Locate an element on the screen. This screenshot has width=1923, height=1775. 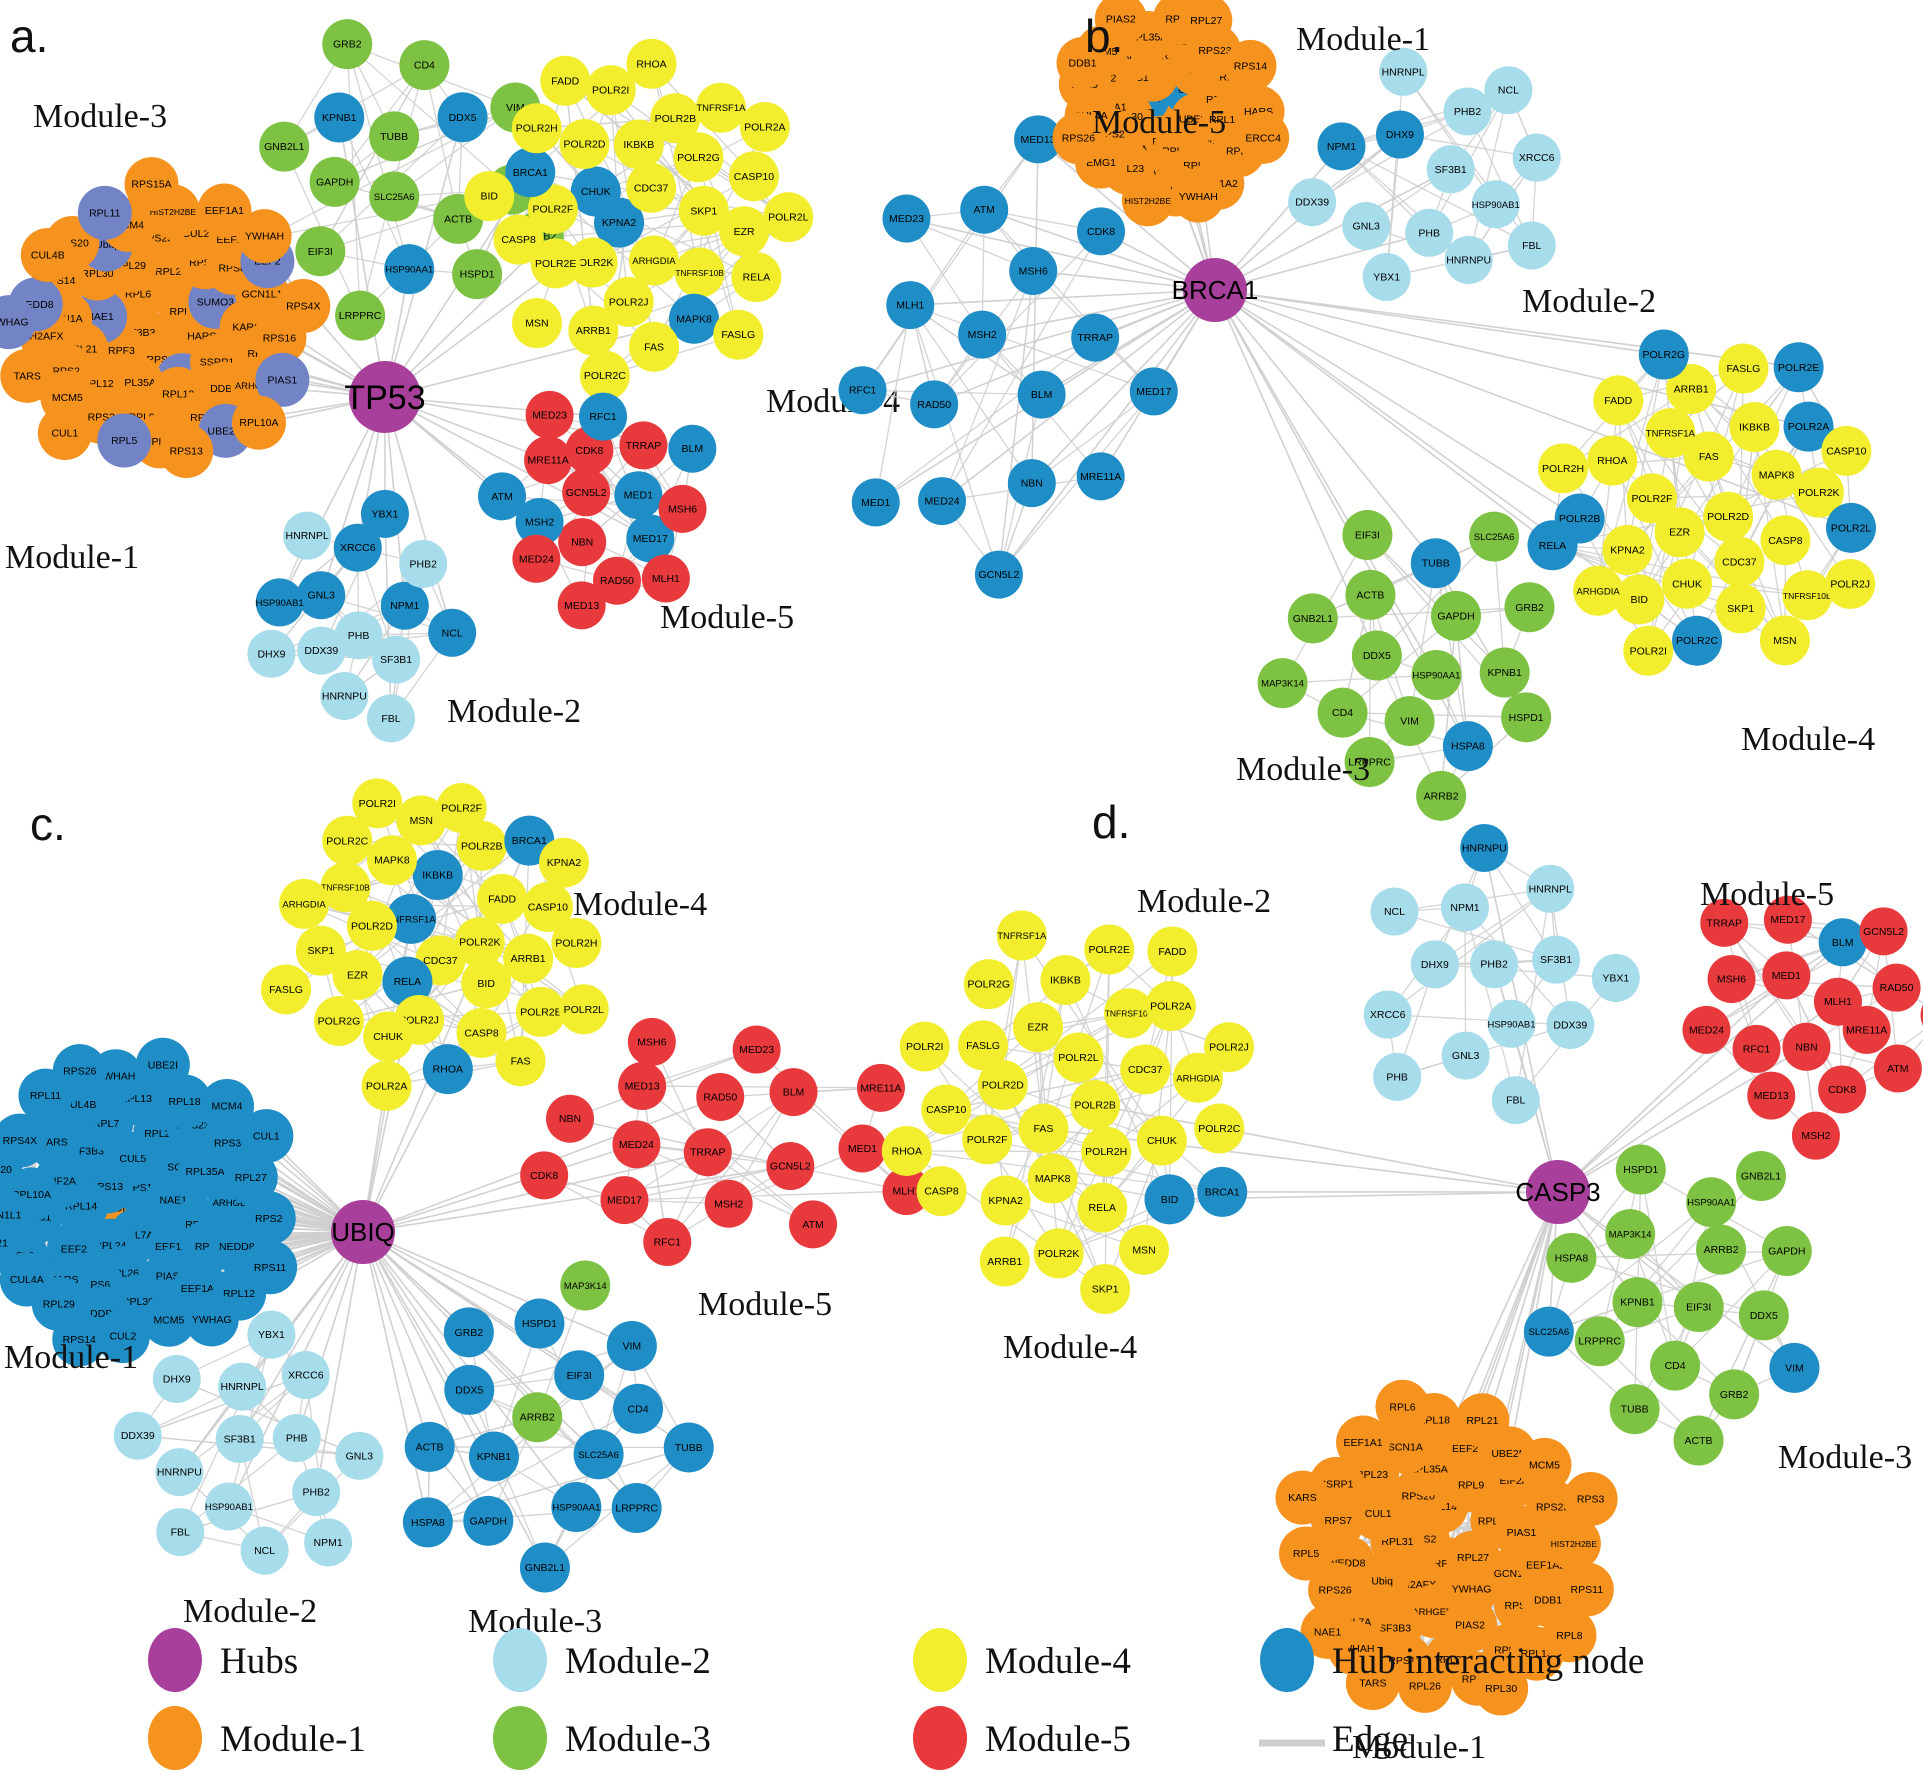
node-MSH6: MSH6 is located at coordinates (651, 1041).